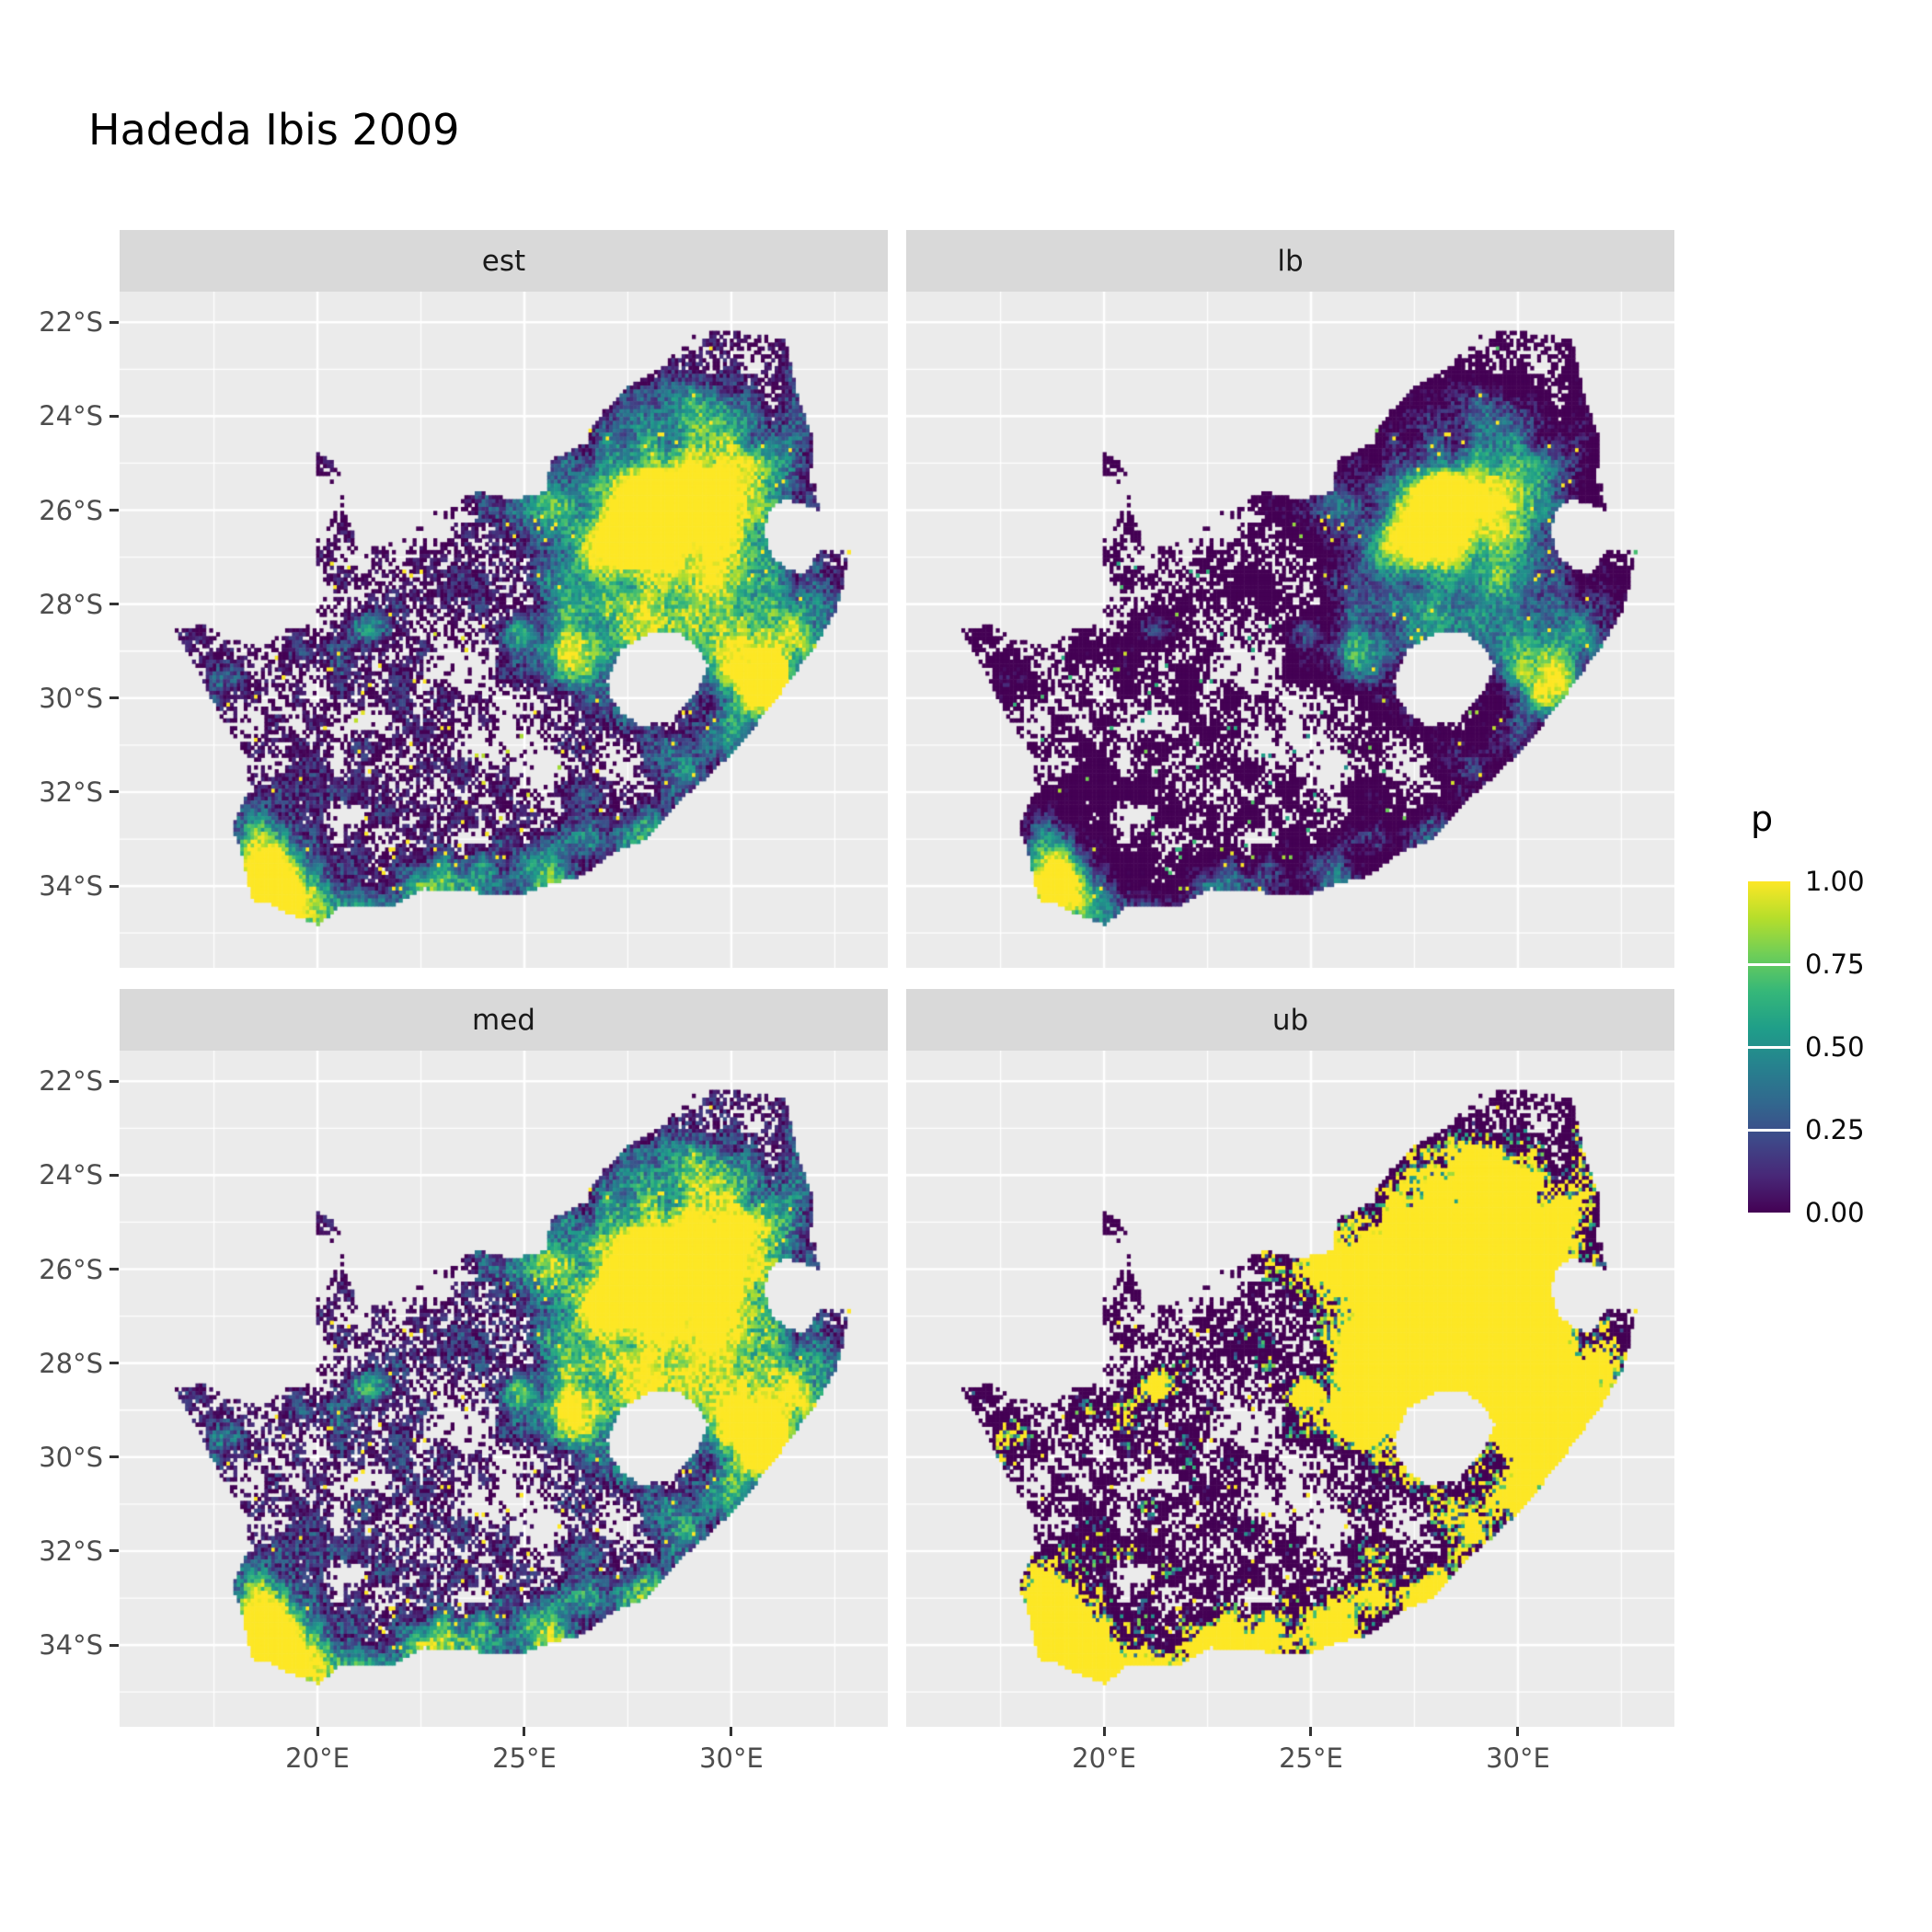  I want to click on map-canvas-lb, so click(1290, 630).